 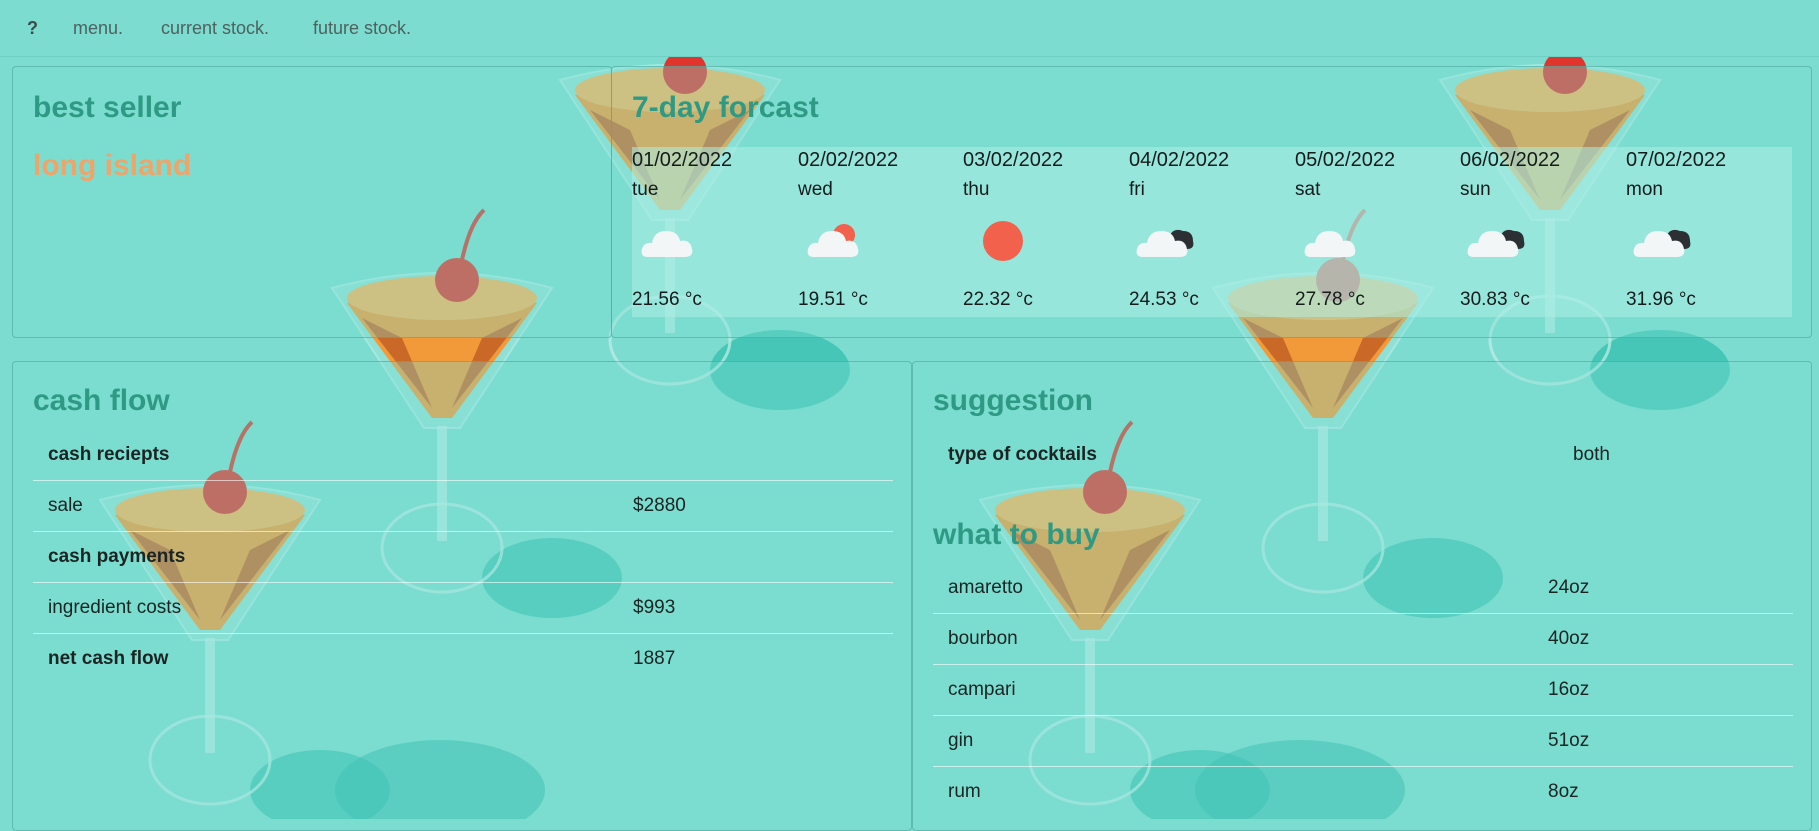 What do you see at coordinates (1375, 234) in the screenshot?
I see `forecast-day: 05/02/2022 sat 27.78 °c` at bounding box center [1375, 234].